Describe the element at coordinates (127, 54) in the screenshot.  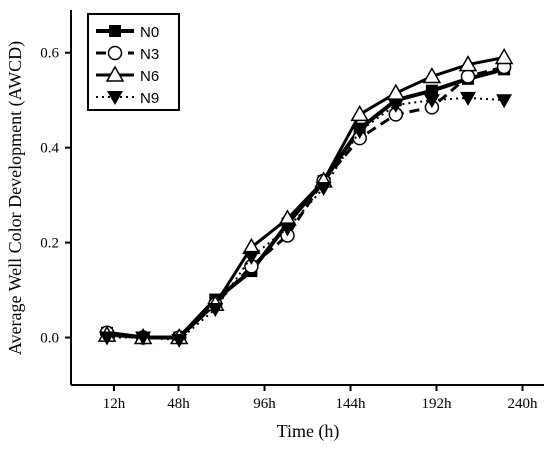
I see `legend-item-N3: N3` at that location.